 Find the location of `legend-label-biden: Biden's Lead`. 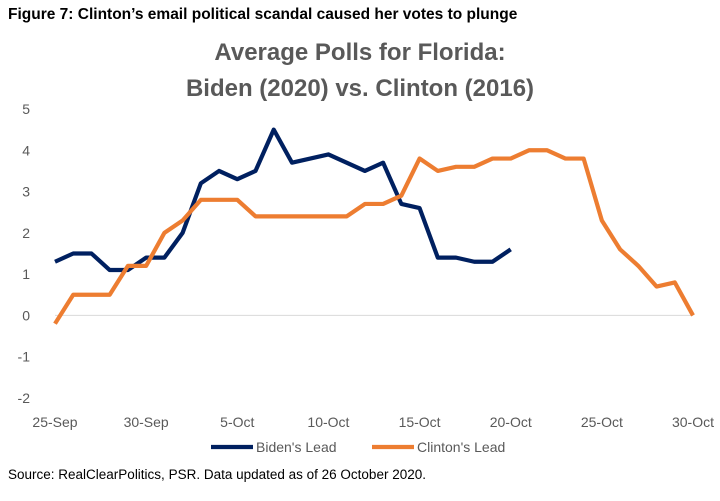

legend-label-biden: Biden's Lead is located at coordinates (296, 447).